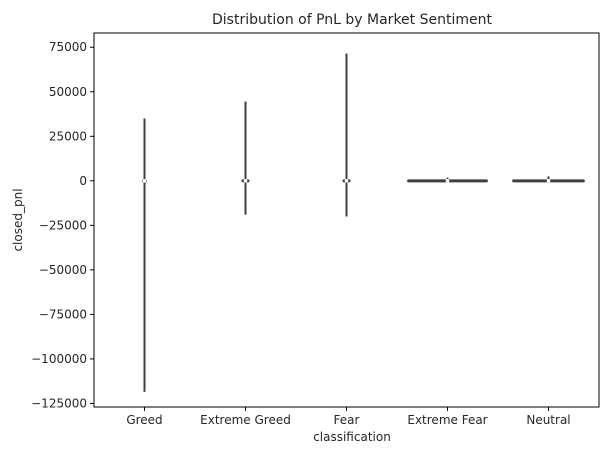  I want to click on violin-neutral, so click(548, 179).